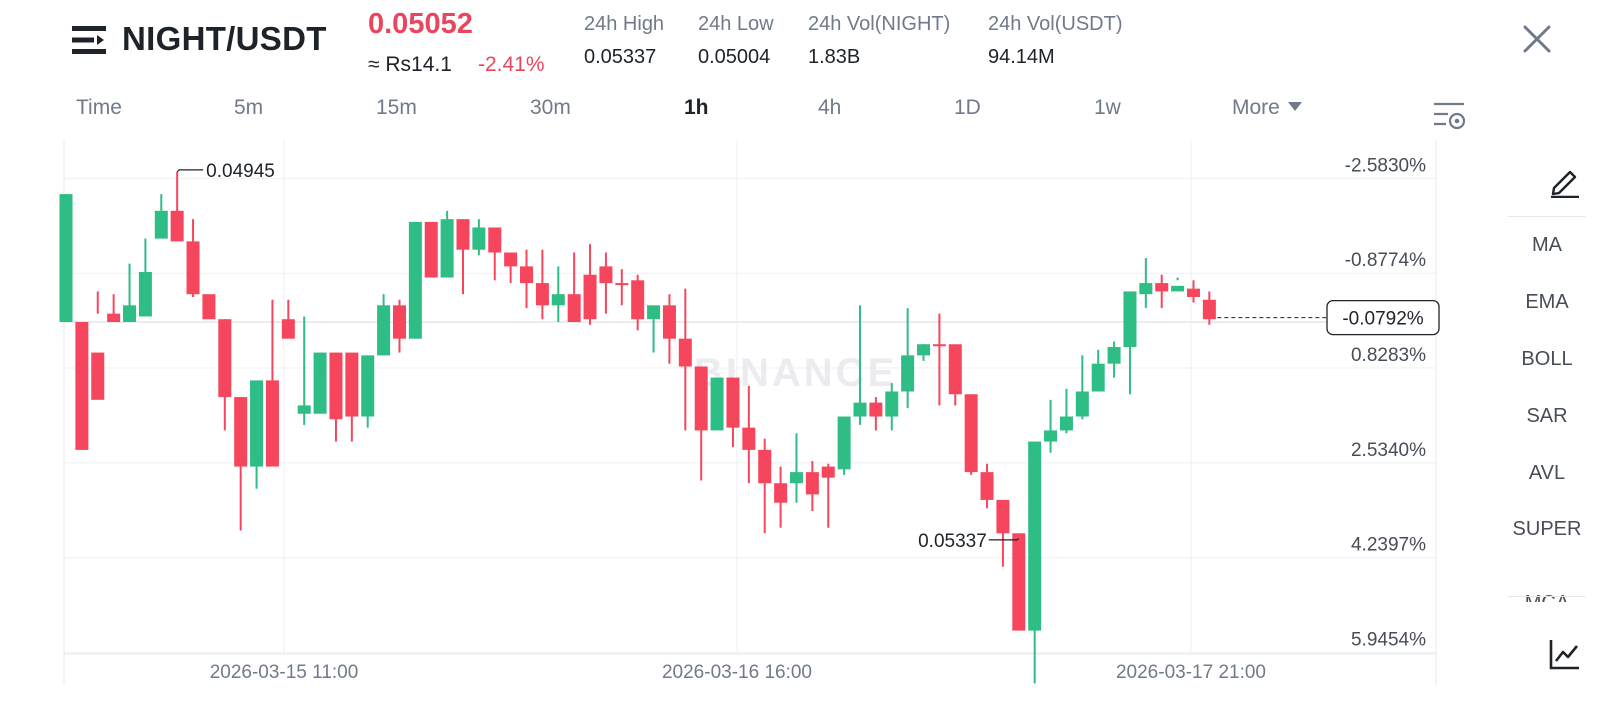 Image resolution: width=1604 pixels, height=720 pixels. I want to click on tab-more: More, so click(1267, 108).